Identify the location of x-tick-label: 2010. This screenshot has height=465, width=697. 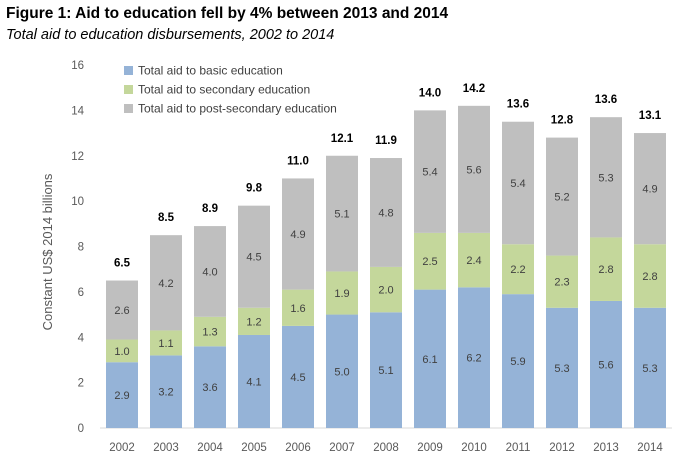
(474, 448).